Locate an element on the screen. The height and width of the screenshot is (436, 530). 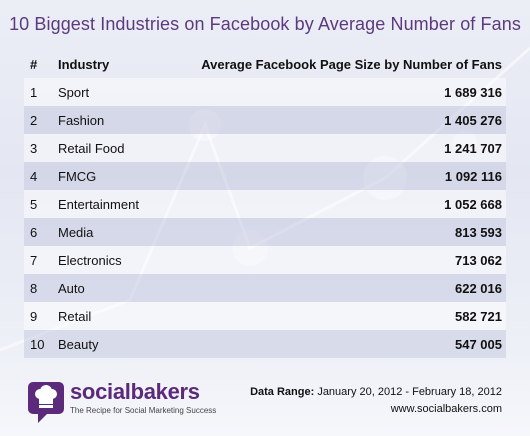
table-row: 1 Sport 1 689 316 is located at coordinates (265, 92).